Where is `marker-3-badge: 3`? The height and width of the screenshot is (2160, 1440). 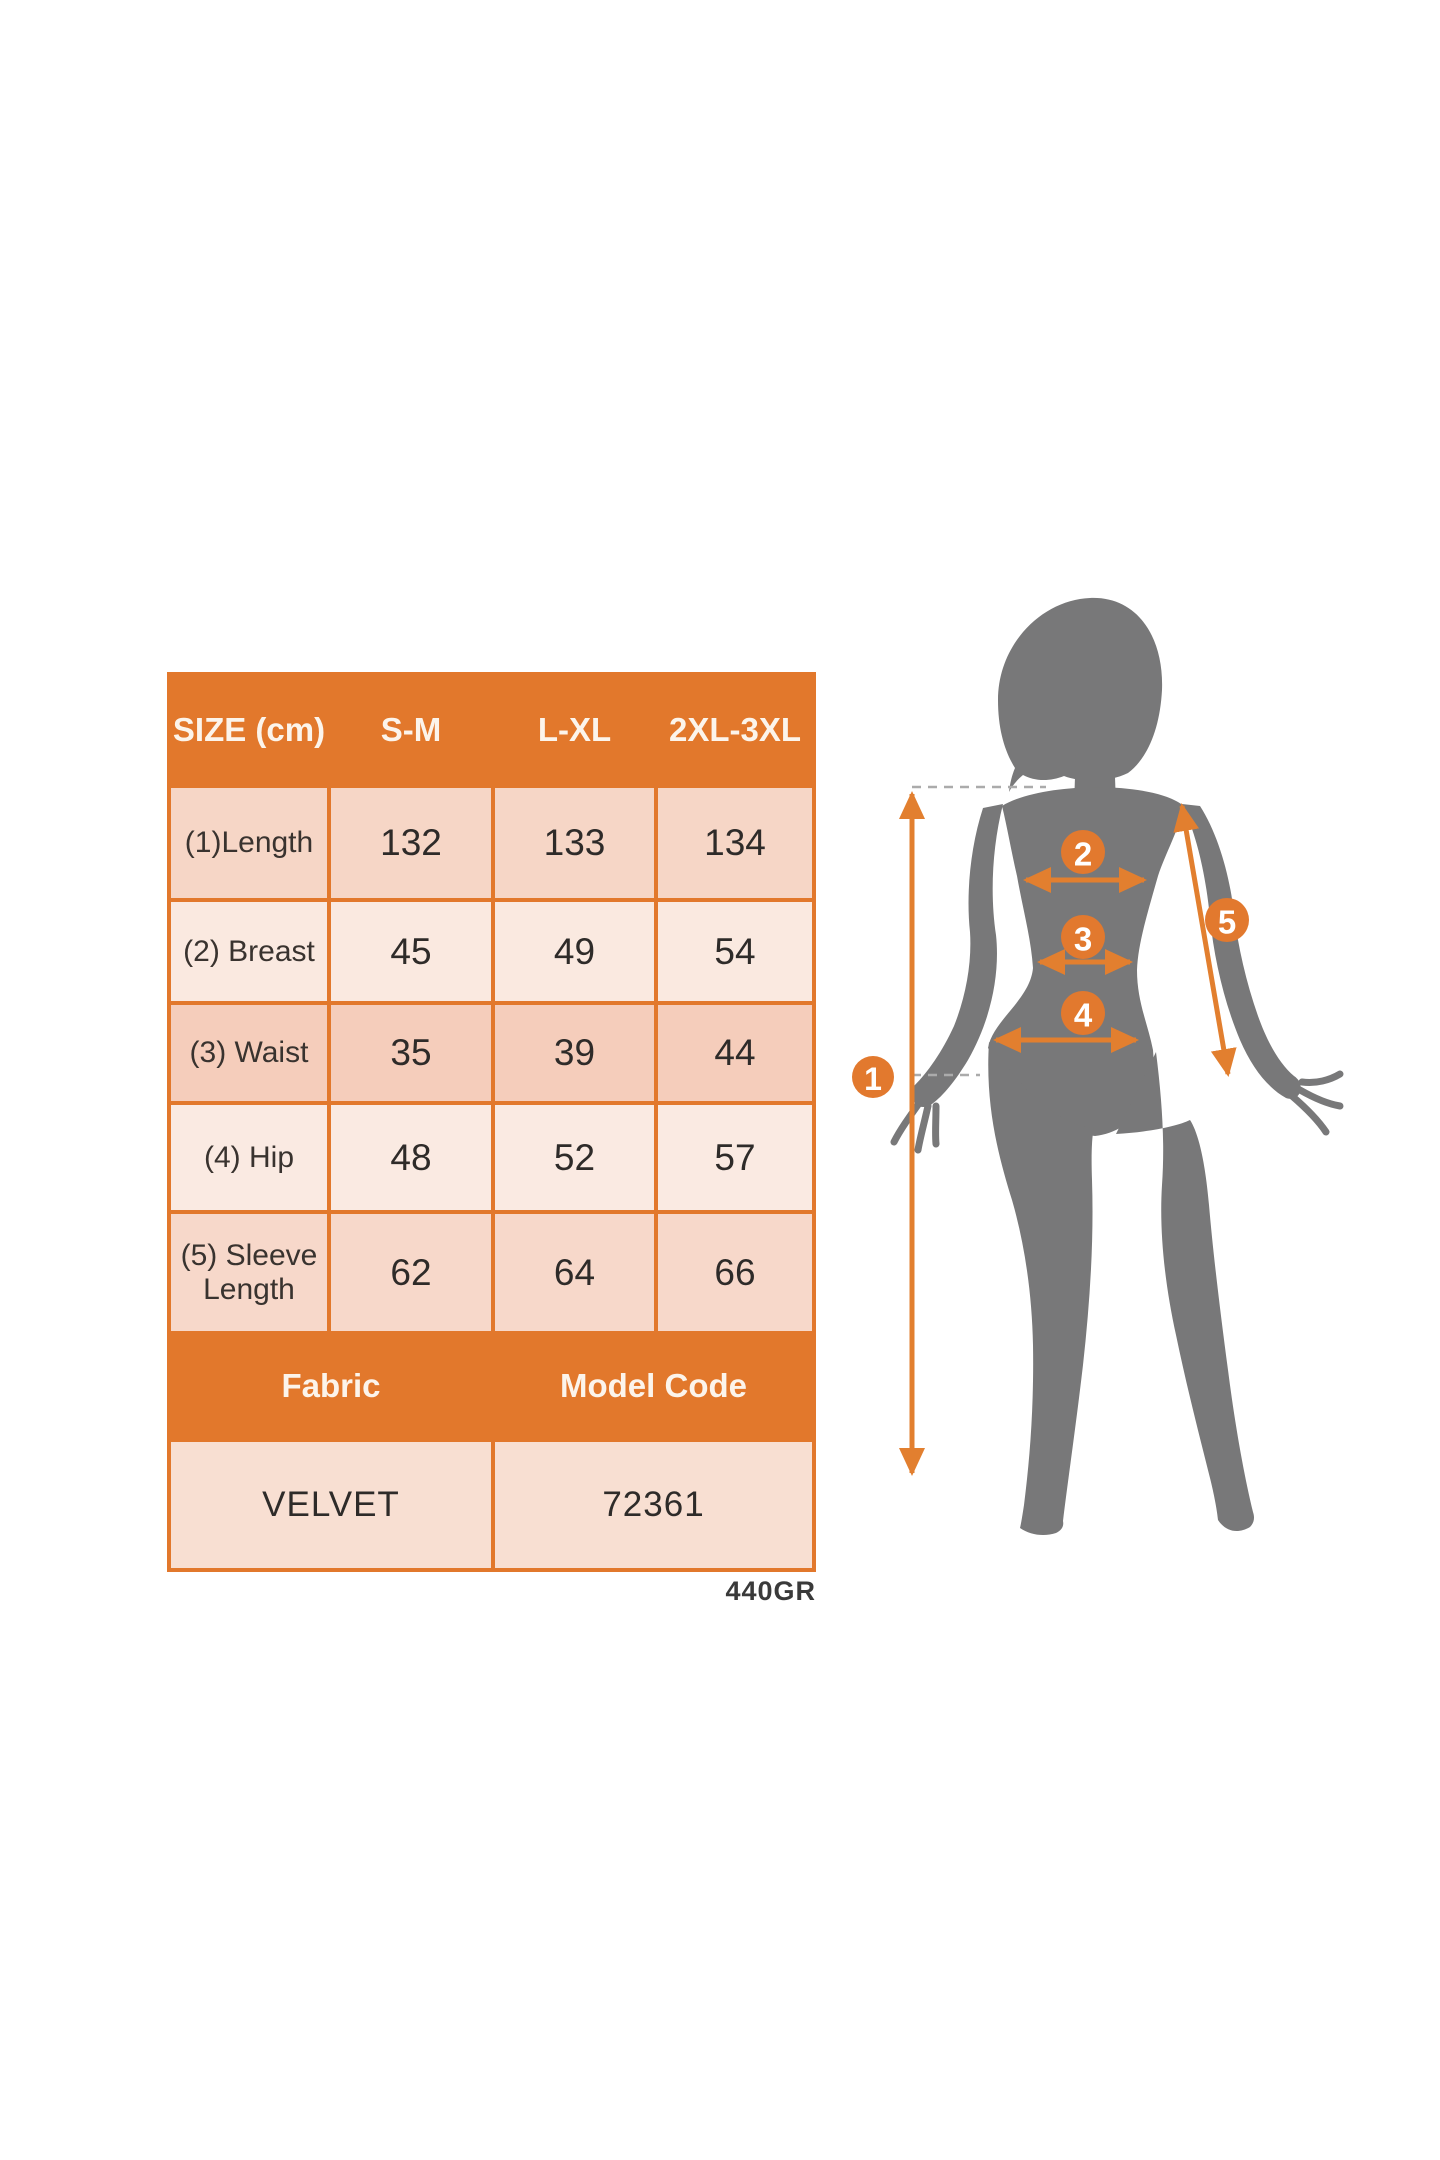
marker-3-badge: 3 is located at coordinates (1083, 937).